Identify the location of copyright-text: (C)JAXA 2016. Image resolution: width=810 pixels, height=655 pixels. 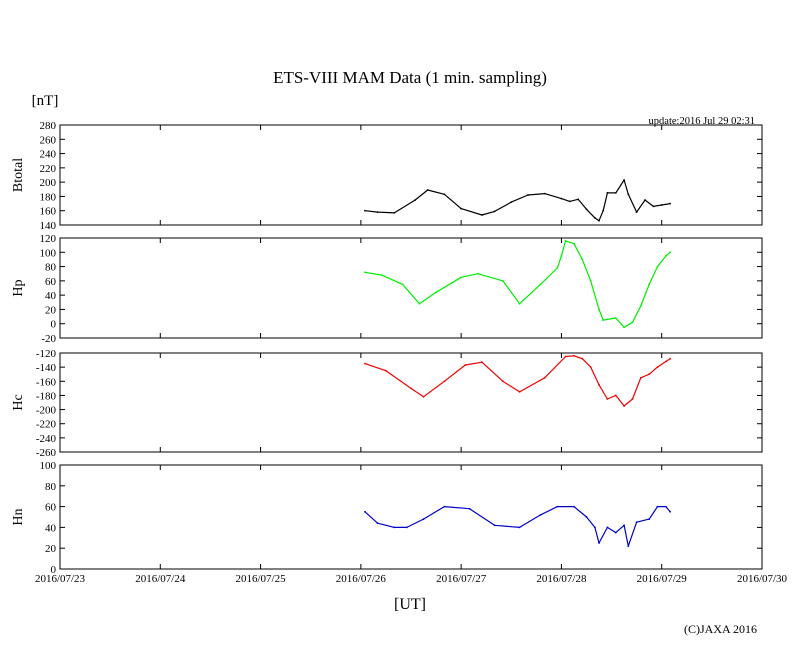
(720, 629).